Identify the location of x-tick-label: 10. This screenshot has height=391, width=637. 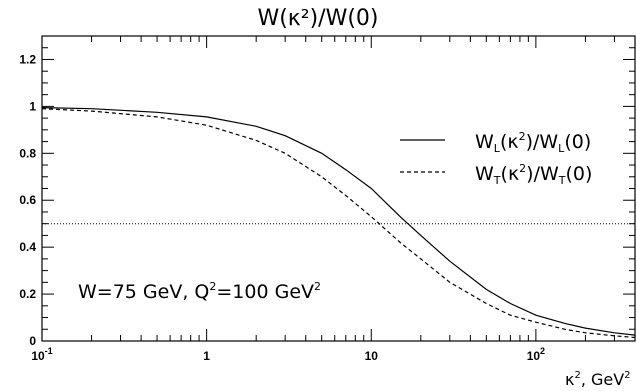
(372, 356).